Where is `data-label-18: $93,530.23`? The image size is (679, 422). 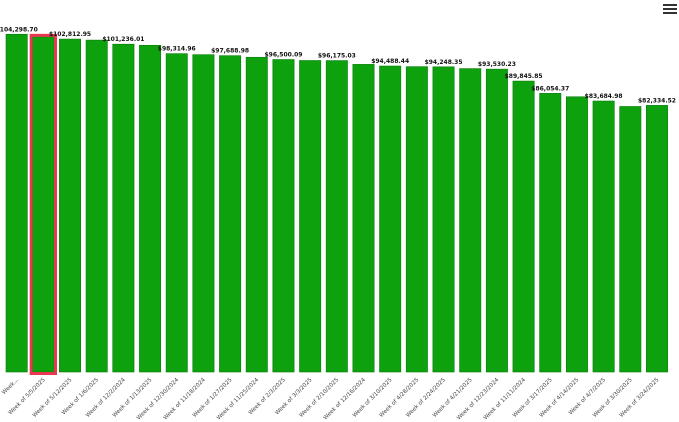 data-label-18: $93,530.23 is located at coordinates (497, 64).